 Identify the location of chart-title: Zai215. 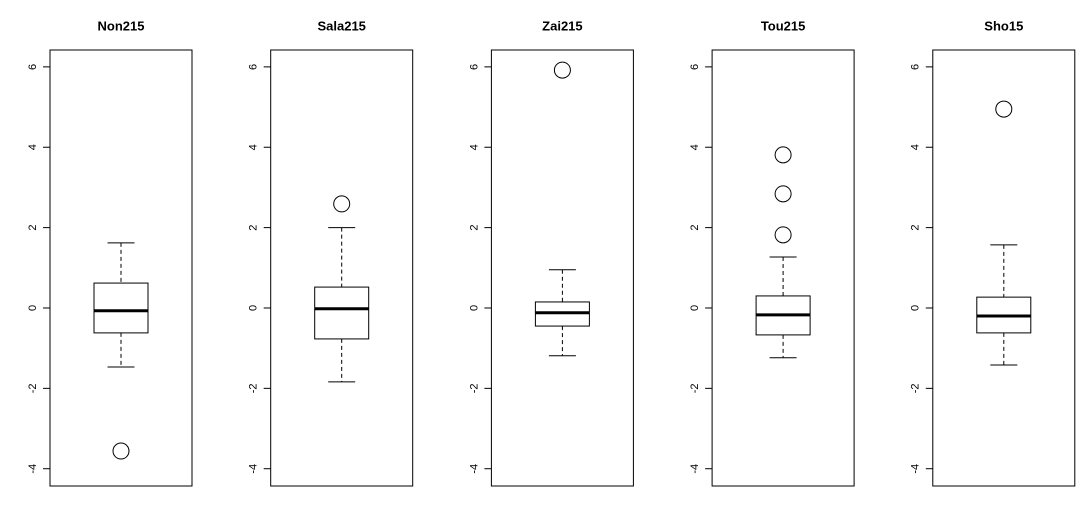
(562, 25).